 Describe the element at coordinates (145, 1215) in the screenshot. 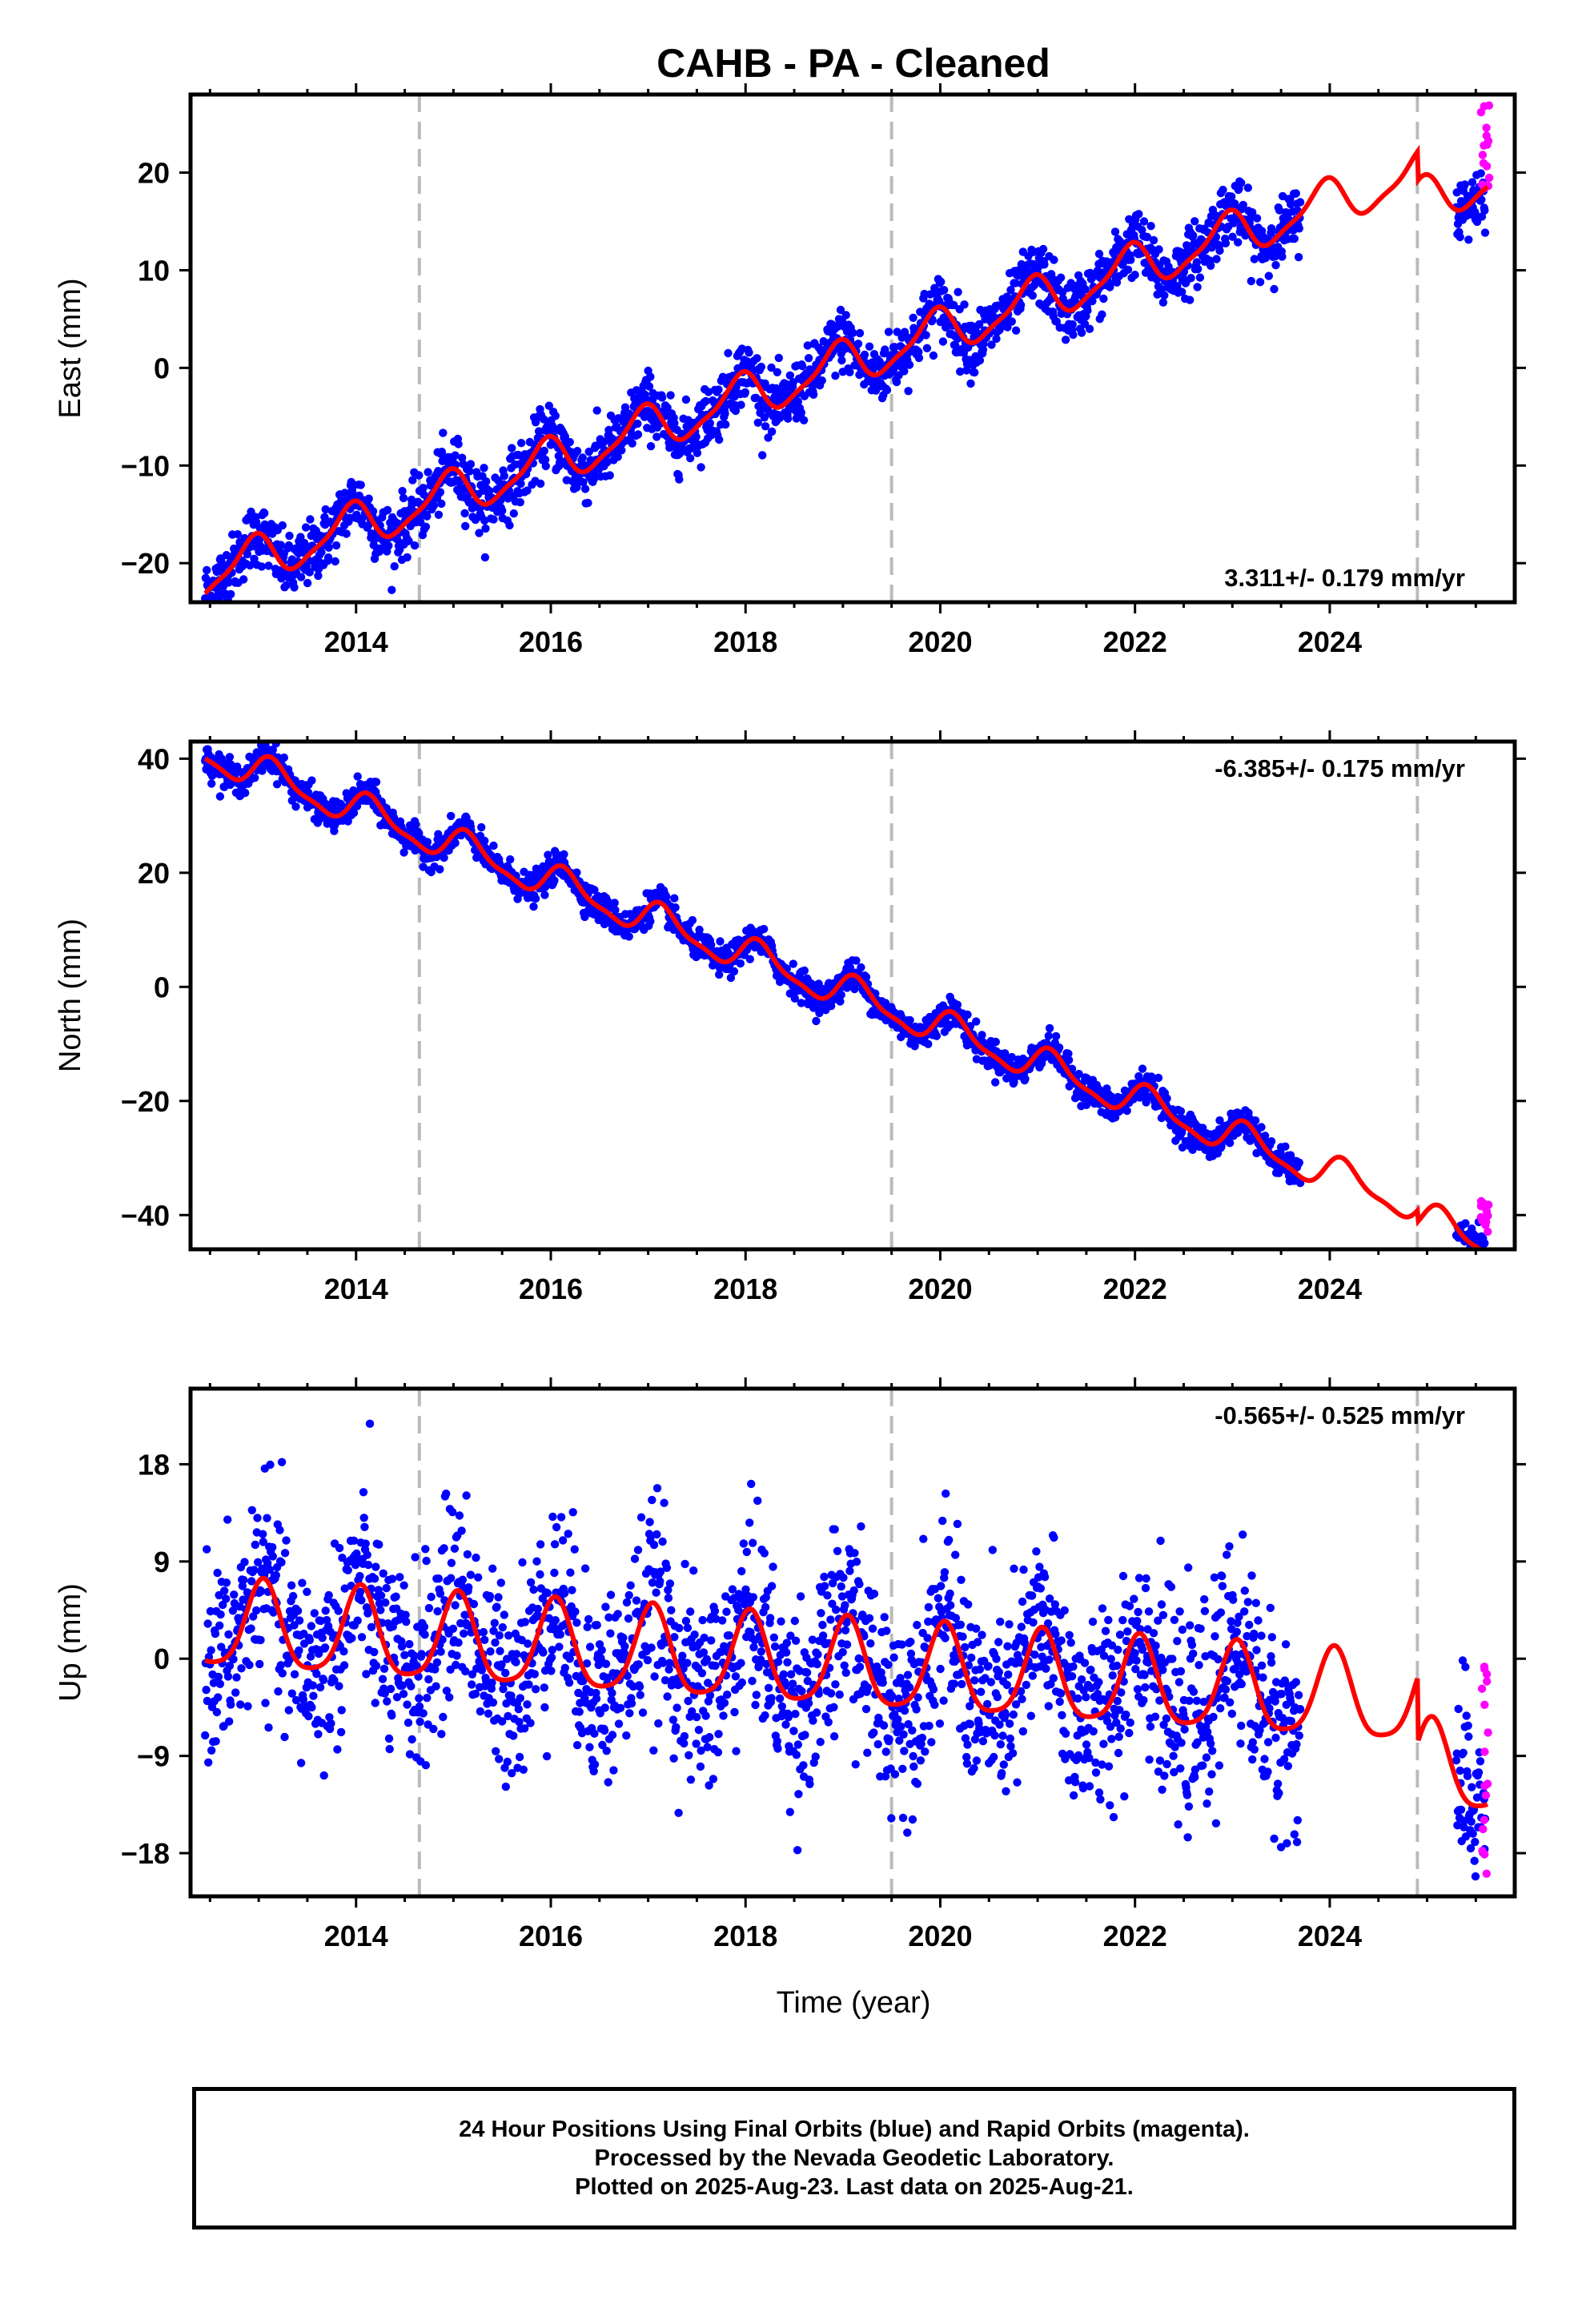

I see `y-tick-label: −40` at that location.